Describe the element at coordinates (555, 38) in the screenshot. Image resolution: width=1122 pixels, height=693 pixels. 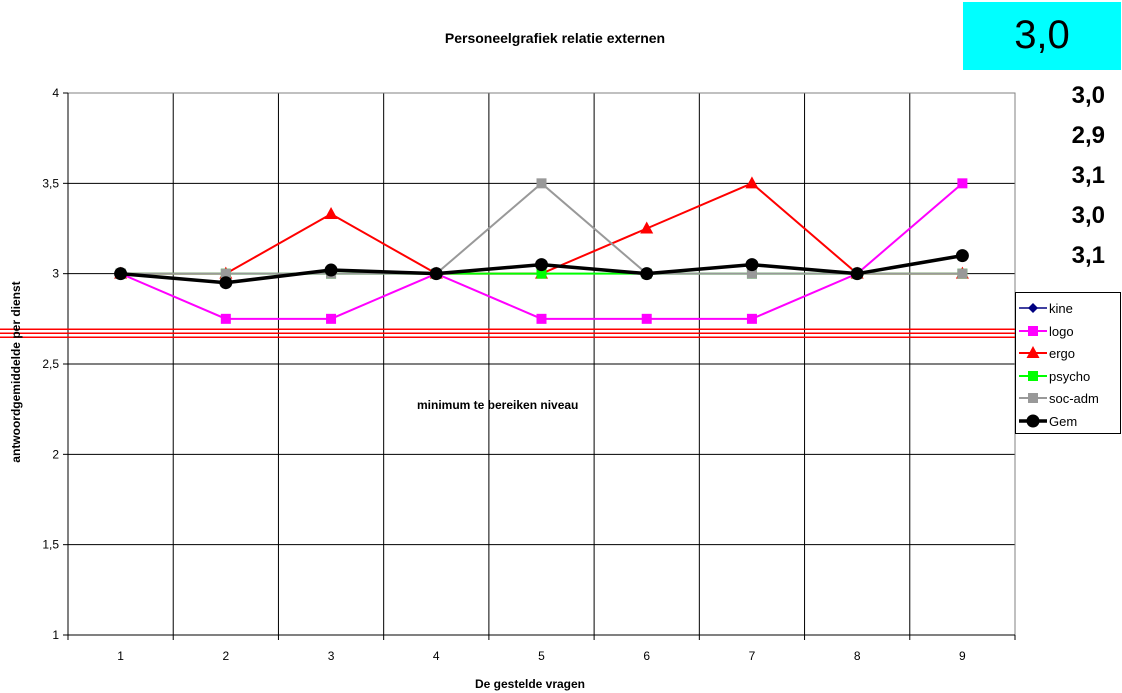
I see `chart-title: Personeelgrafiek relatie externen` at that location.